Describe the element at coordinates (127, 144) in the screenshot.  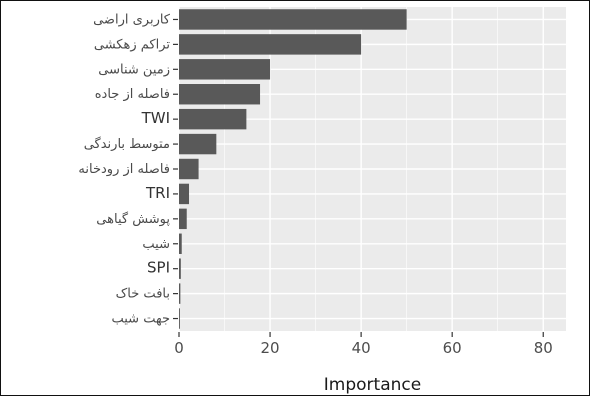
I see `y-tick-label: متوسط بارندگی` at that location.